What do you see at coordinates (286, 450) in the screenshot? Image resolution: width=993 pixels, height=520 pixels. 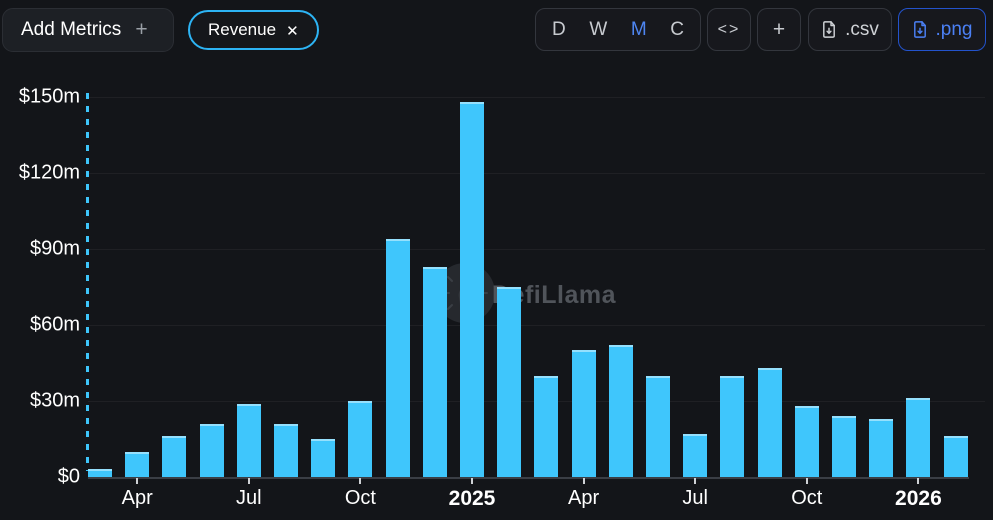 I see `bar-aug-2024` at bounding box center [286, 450].